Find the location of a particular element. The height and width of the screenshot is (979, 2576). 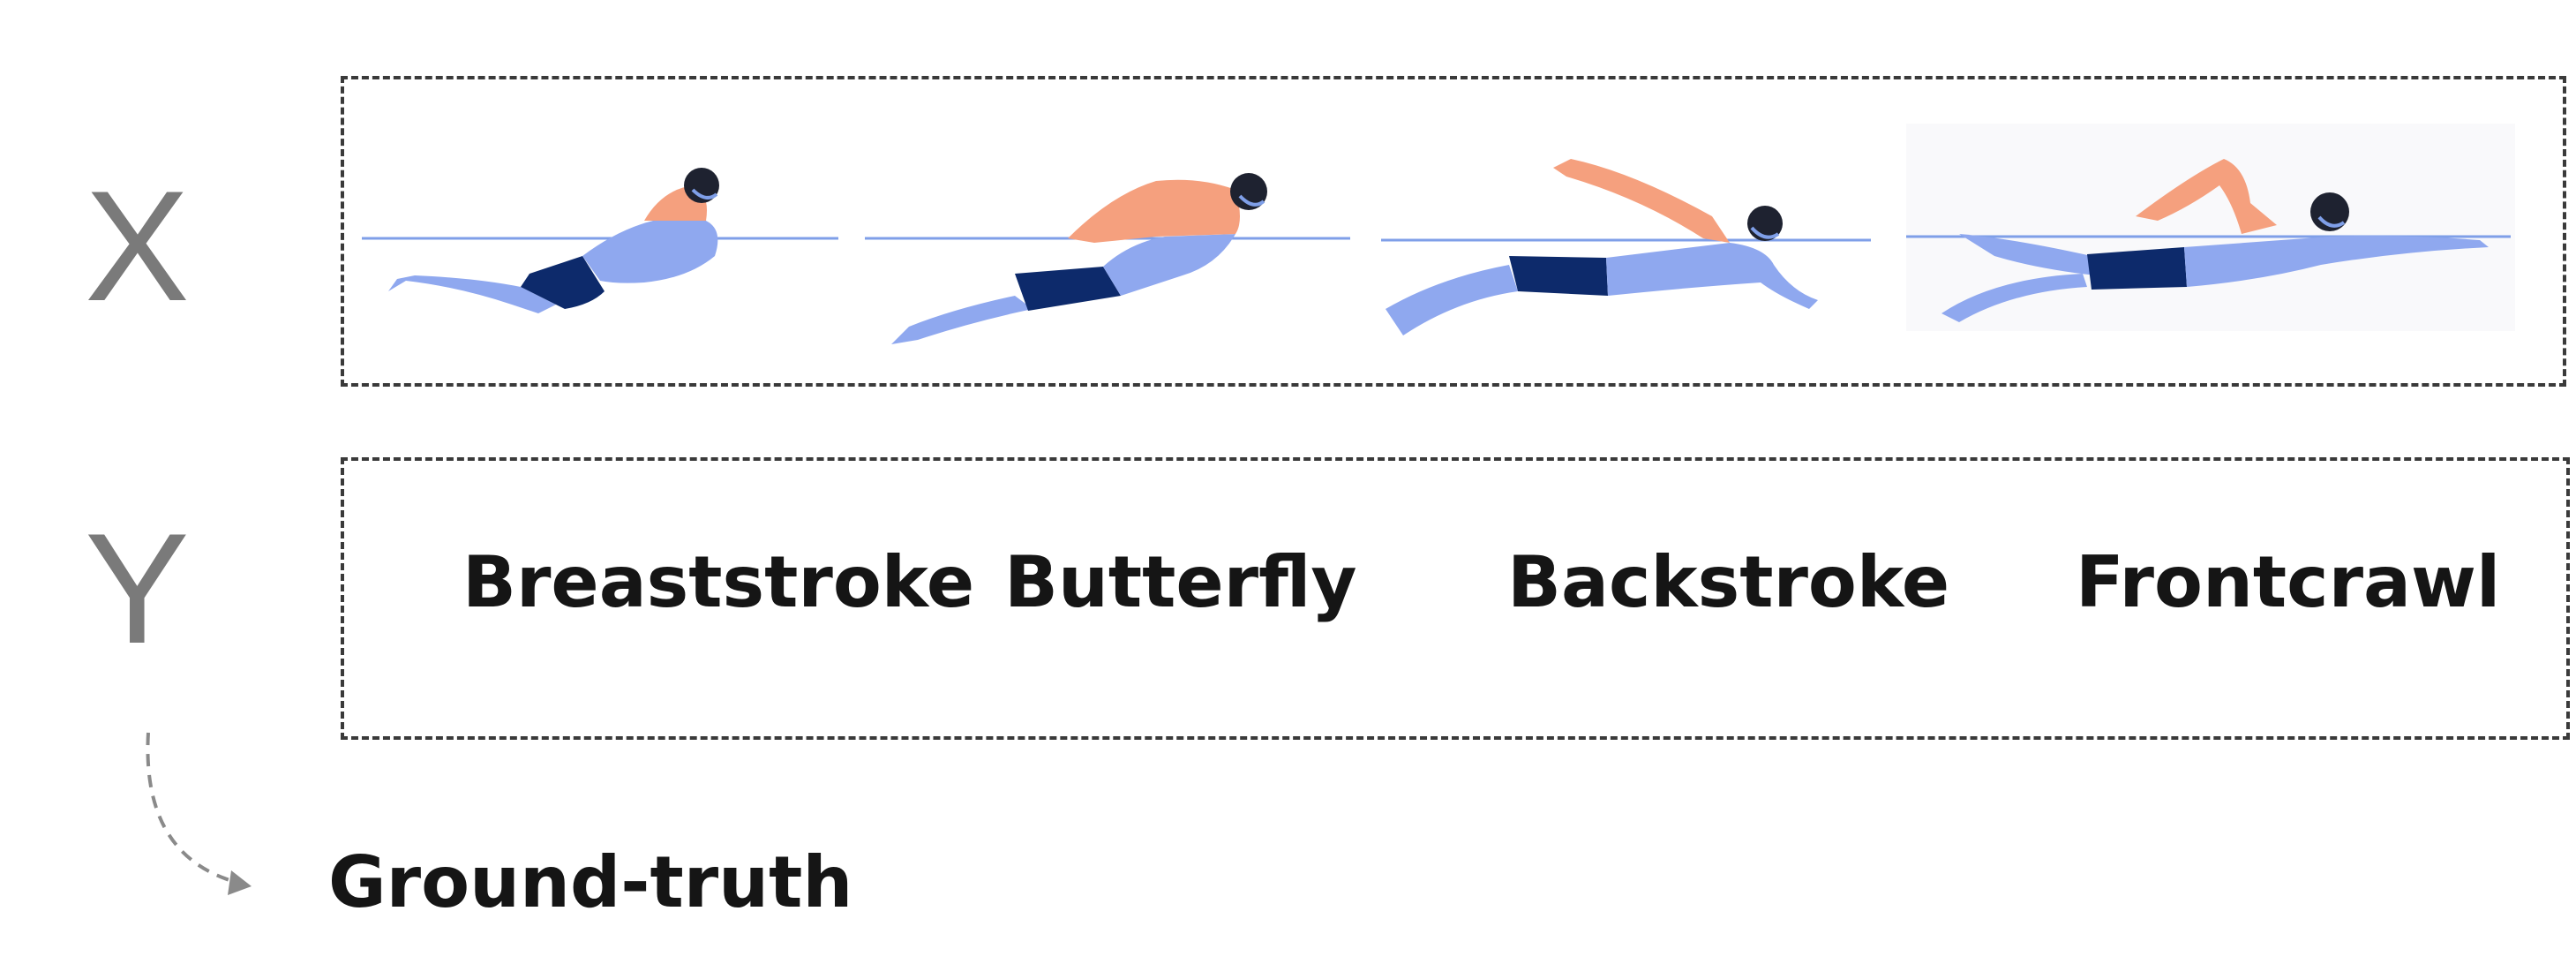

swimmer-legs-upper is located at coordinates (2027, 254).